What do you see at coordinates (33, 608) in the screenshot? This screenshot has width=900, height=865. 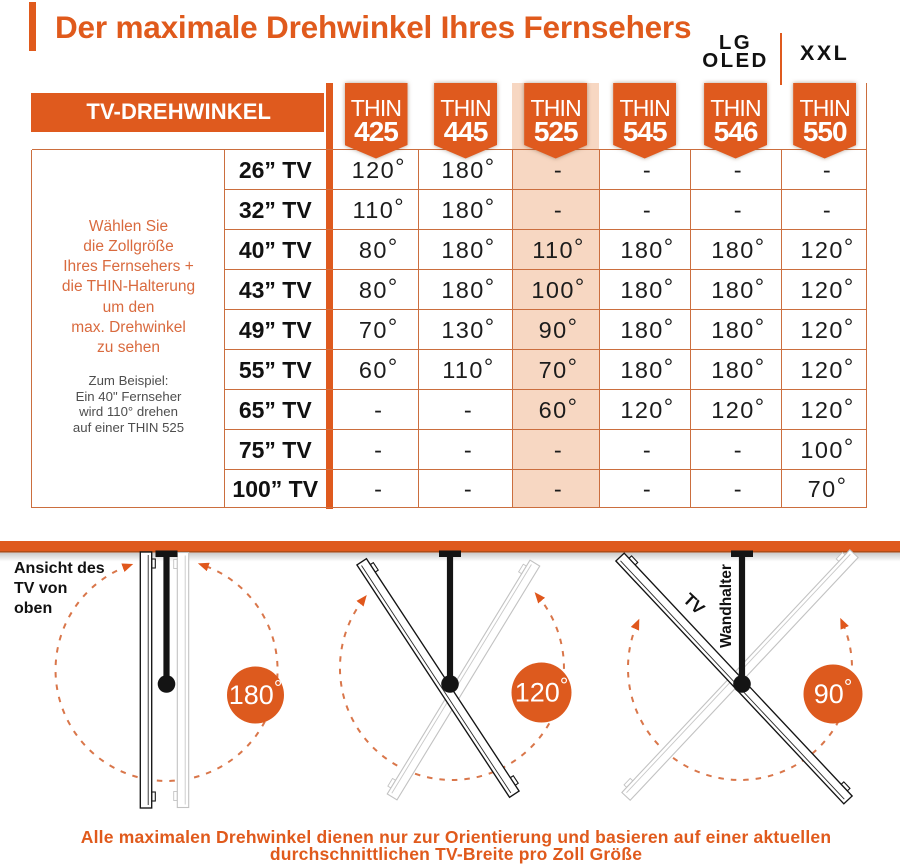 I see `svg-text: oben` at bounding box center [33, 608].